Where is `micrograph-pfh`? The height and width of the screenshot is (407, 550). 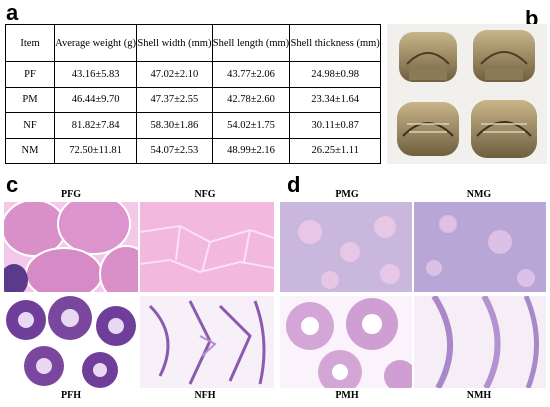 micrograph-pfh is located at coordinates (71, 342).